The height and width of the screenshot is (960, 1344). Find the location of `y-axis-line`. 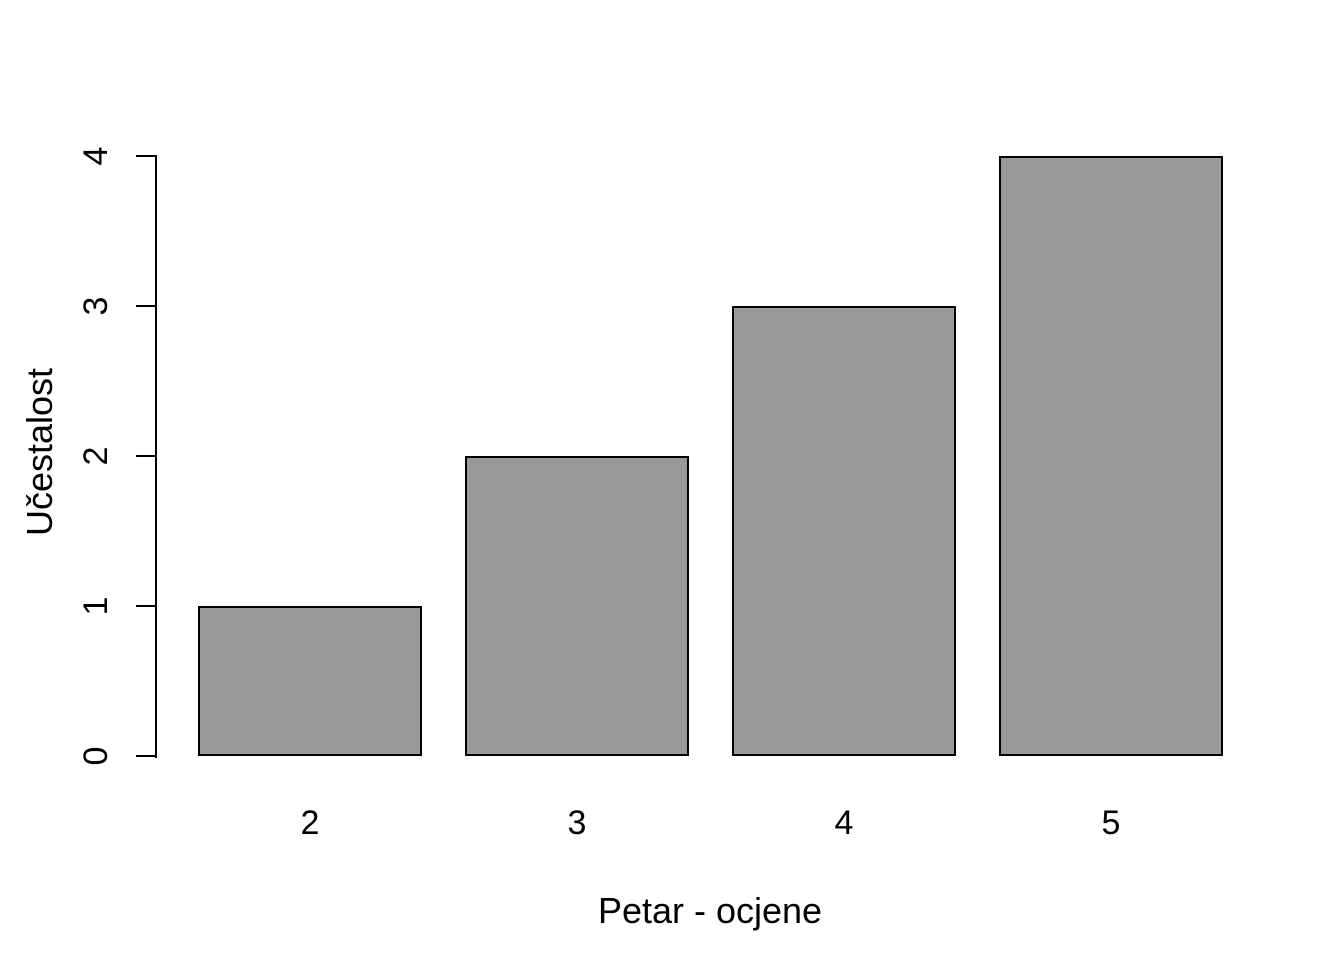

y-axis-line is located at coordinates (156, 456).